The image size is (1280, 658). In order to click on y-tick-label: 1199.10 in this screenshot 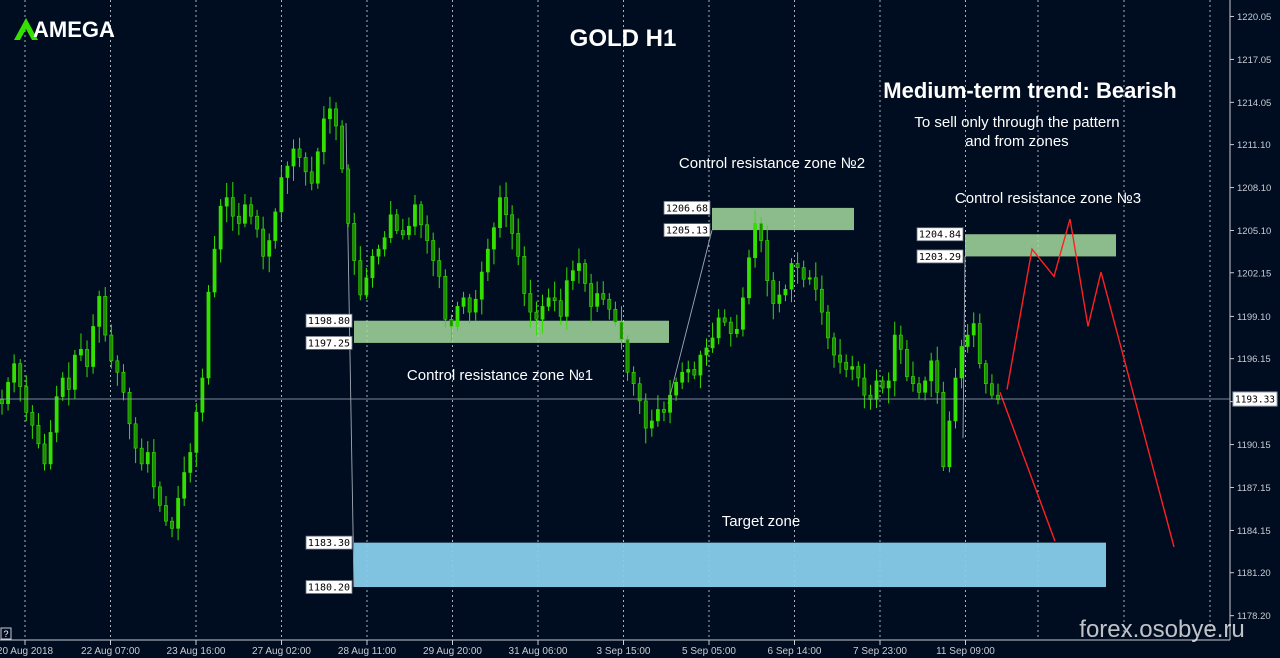, I will do `click(1254, 317)`.